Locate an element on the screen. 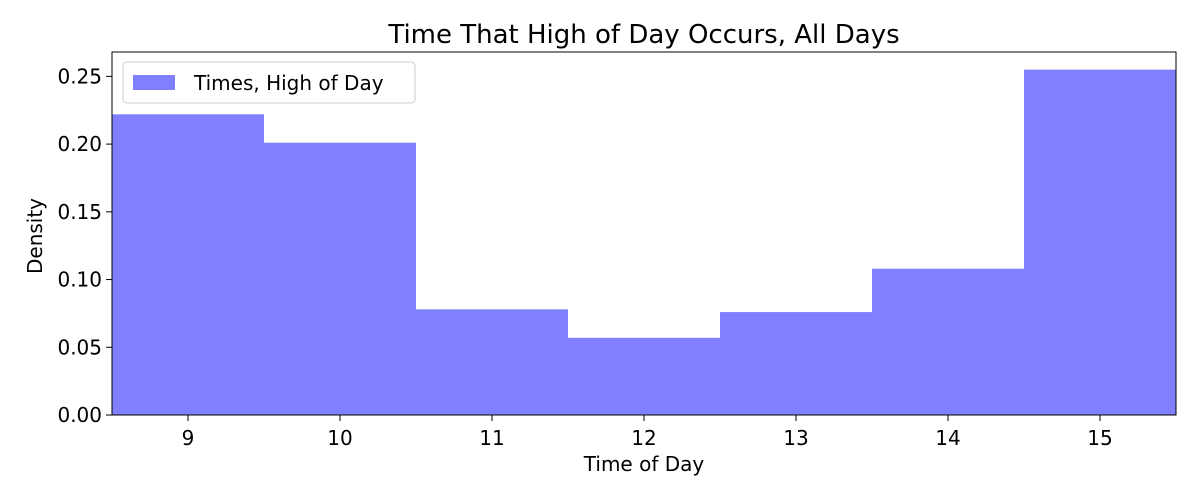  x-tick-label: 11 is located at coordinates (491, 438).